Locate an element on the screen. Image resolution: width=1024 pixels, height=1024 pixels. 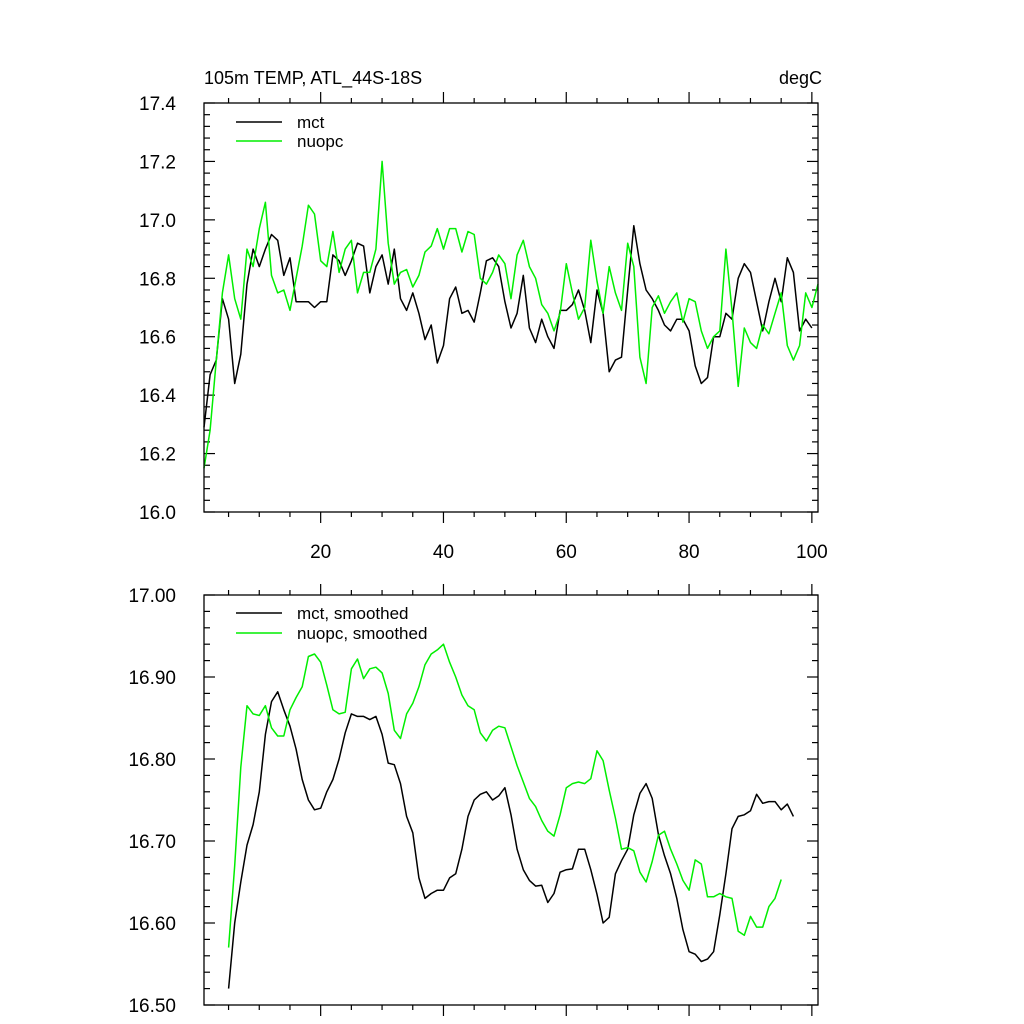
y-tick-label: 16.0 is located at coordinates (157, 513).